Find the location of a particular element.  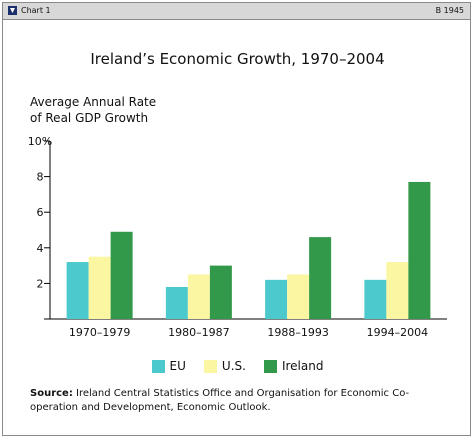

chart-title: Ireland’s Economic Growth, 1970–2004 is located at coordinates (237, 59).